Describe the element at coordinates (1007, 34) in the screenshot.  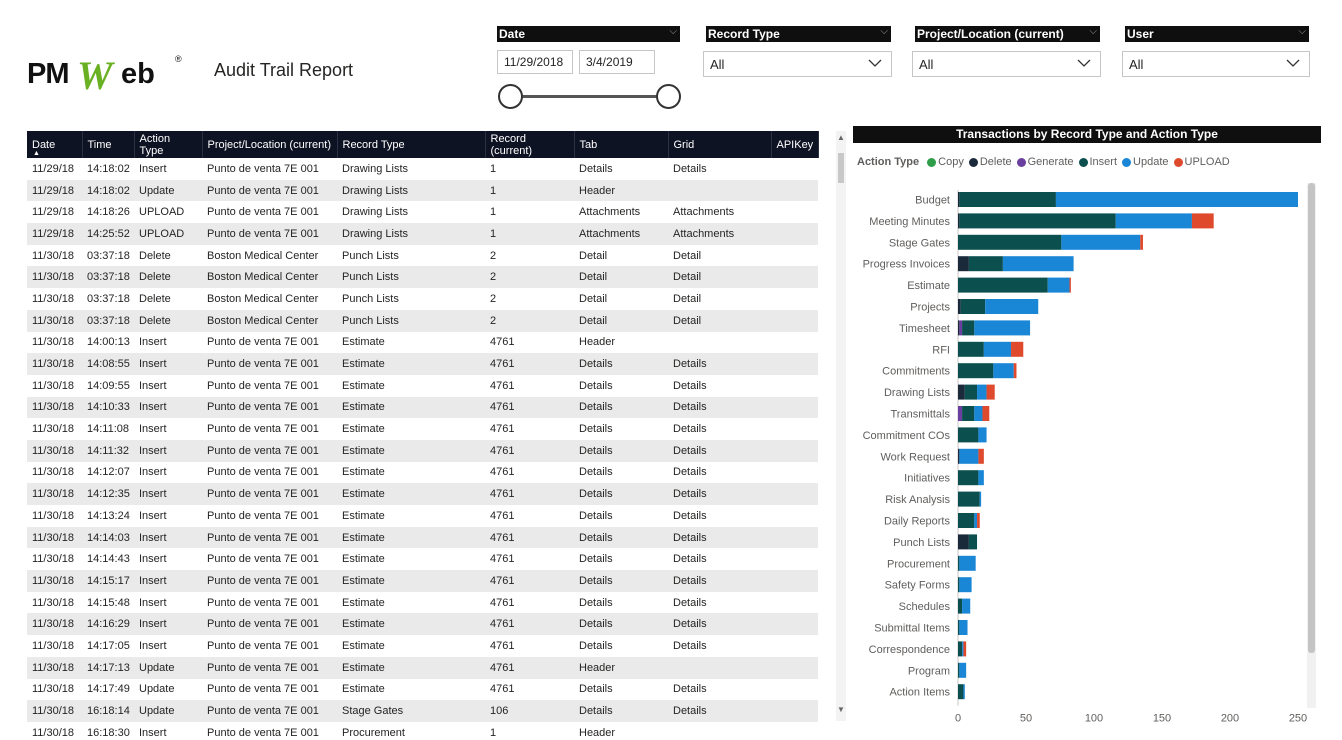
I see `project-location-slicer-header: Project/Location (current) ⌵` at that location.